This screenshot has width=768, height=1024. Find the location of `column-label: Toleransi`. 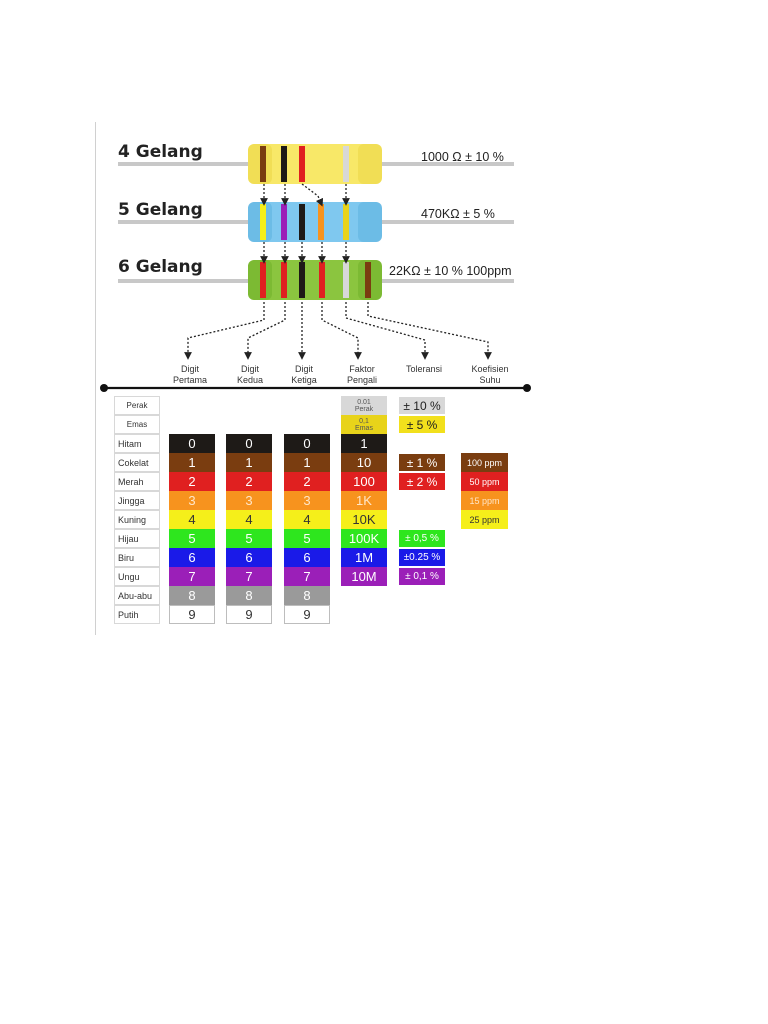

column-label: Toleransi is located at coordinates (424, 369).